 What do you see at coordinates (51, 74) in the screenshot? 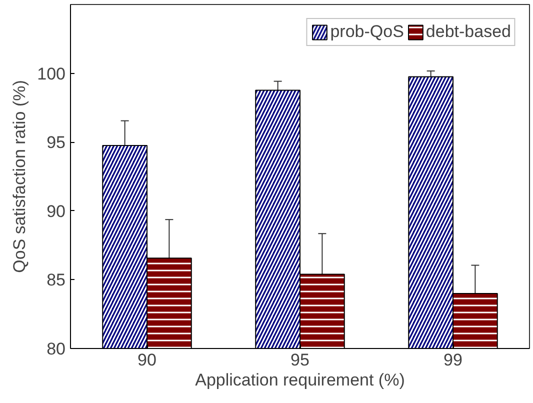
I see `y-tick-label: 100` at bounding box center [51, 74].